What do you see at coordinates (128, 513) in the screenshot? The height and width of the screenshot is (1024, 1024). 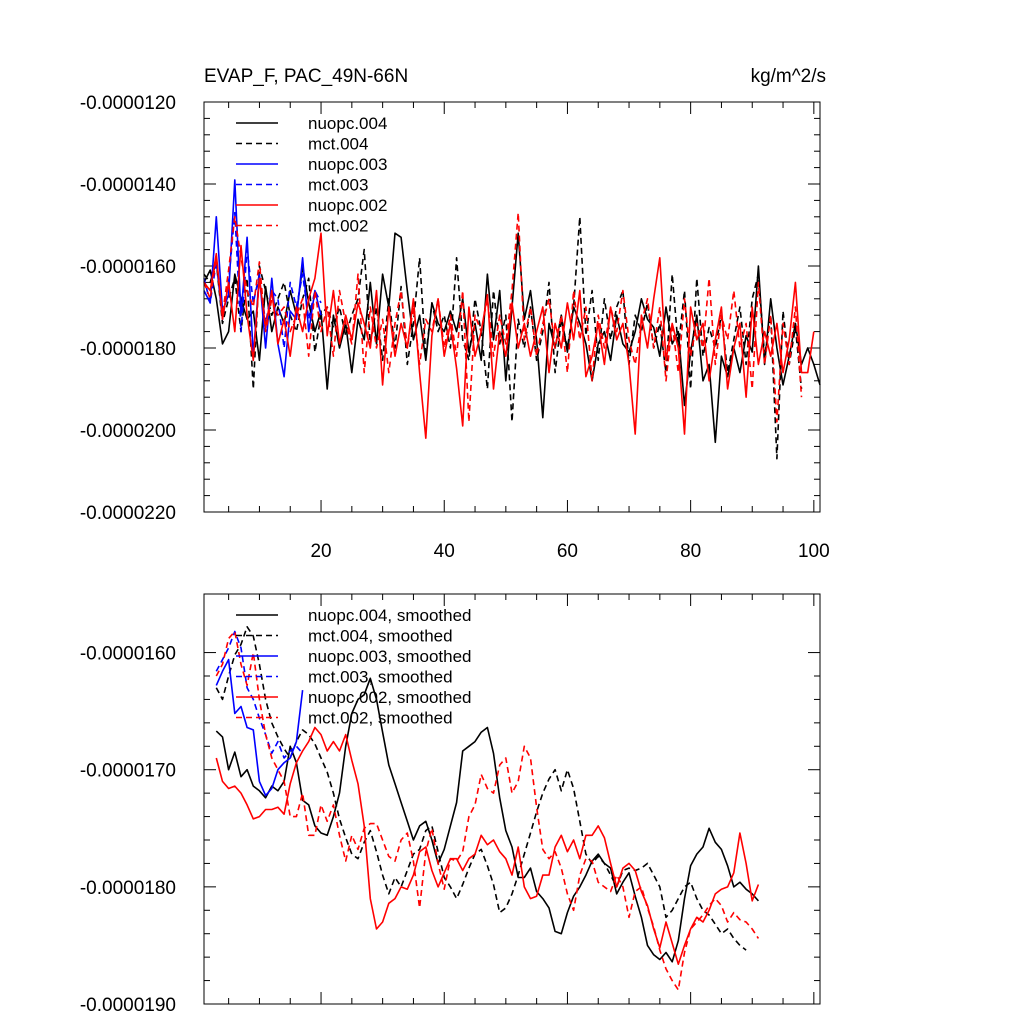 I see `top-y-tick-label: -0.0000220` at bounding box center [128, 513].